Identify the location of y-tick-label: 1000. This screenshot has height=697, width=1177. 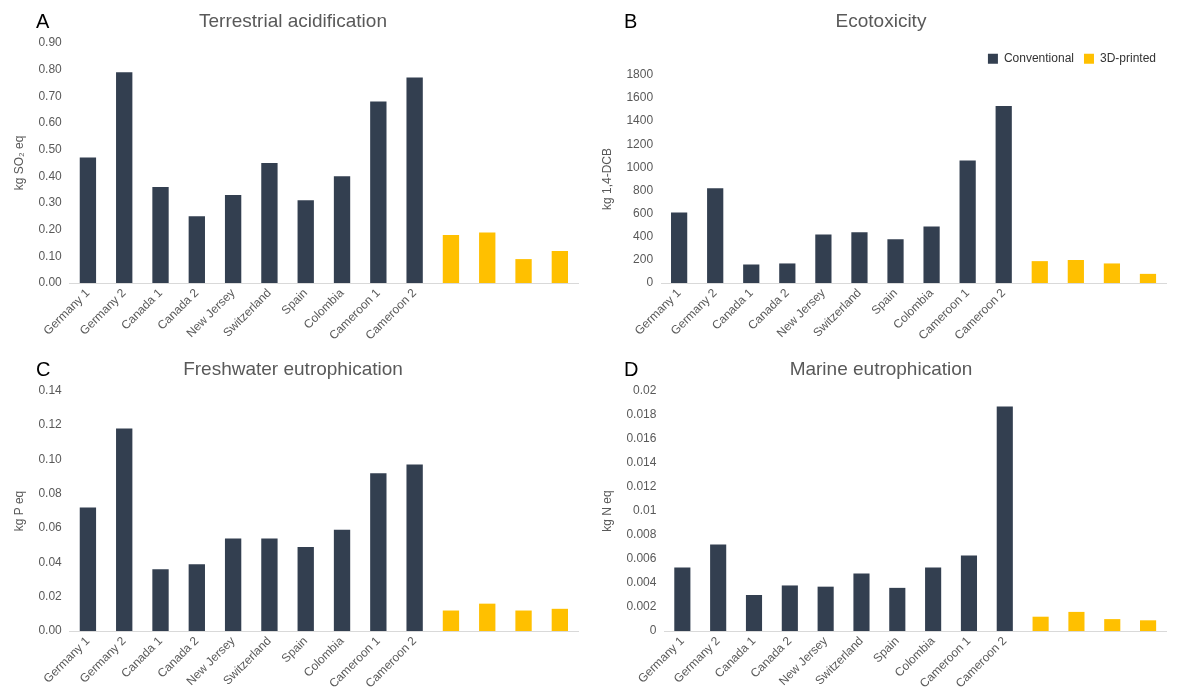
(640, 166).